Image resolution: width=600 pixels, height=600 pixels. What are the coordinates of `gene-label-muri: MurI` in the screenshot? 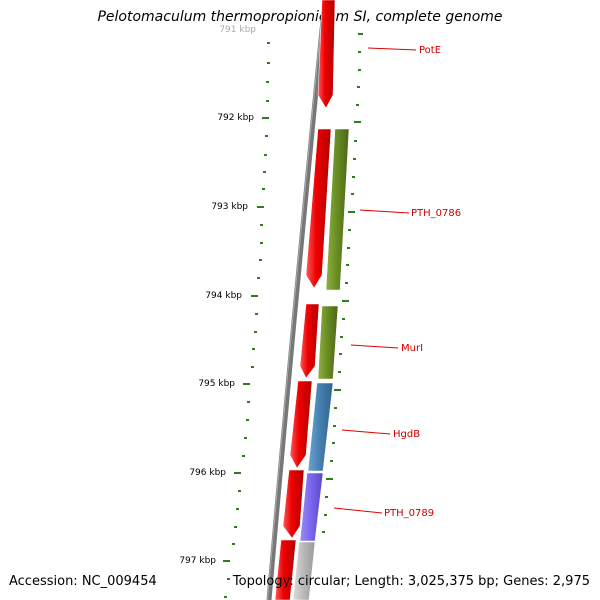 It's located at (412, 348).